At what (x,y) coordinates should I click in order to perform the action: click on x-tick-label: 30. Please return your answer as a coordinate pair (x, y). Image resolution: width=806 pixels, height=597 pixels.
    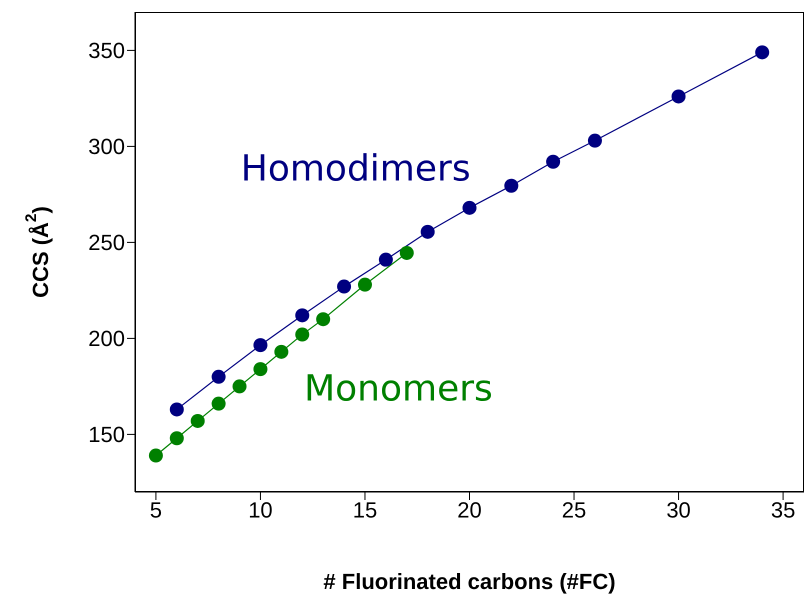
    Looking at the image, I should click on (678, 510).